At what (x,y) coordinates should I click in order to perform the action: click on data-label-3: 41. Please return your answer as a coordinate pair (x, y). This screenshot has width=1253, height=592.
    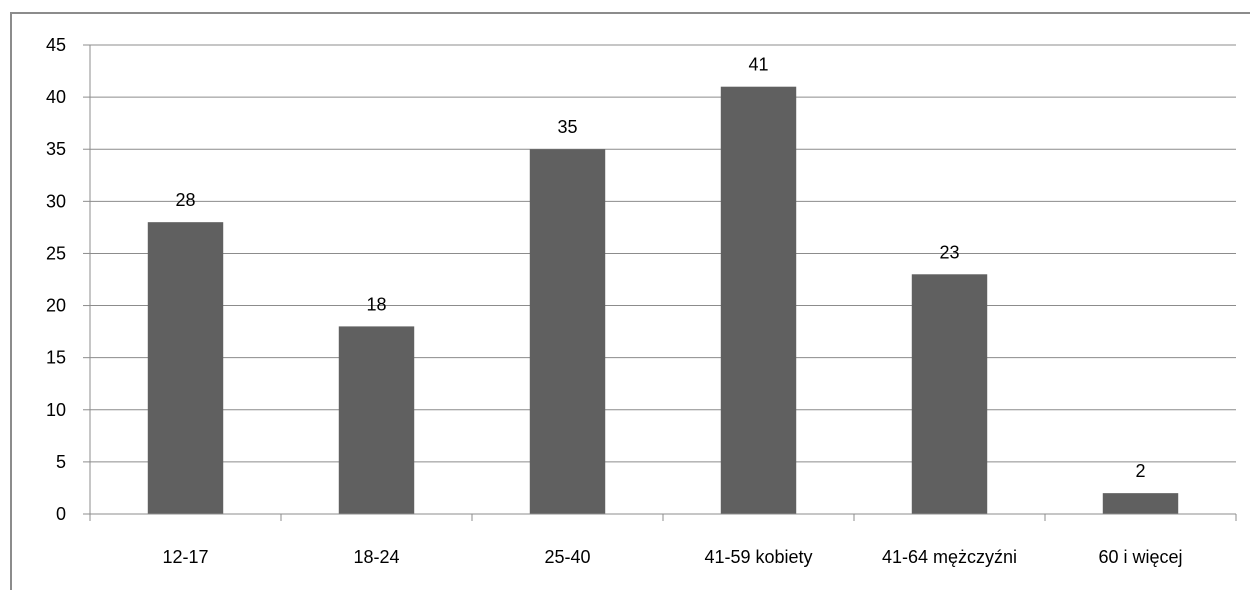
    Looking at the image, I should click on (758, 65).